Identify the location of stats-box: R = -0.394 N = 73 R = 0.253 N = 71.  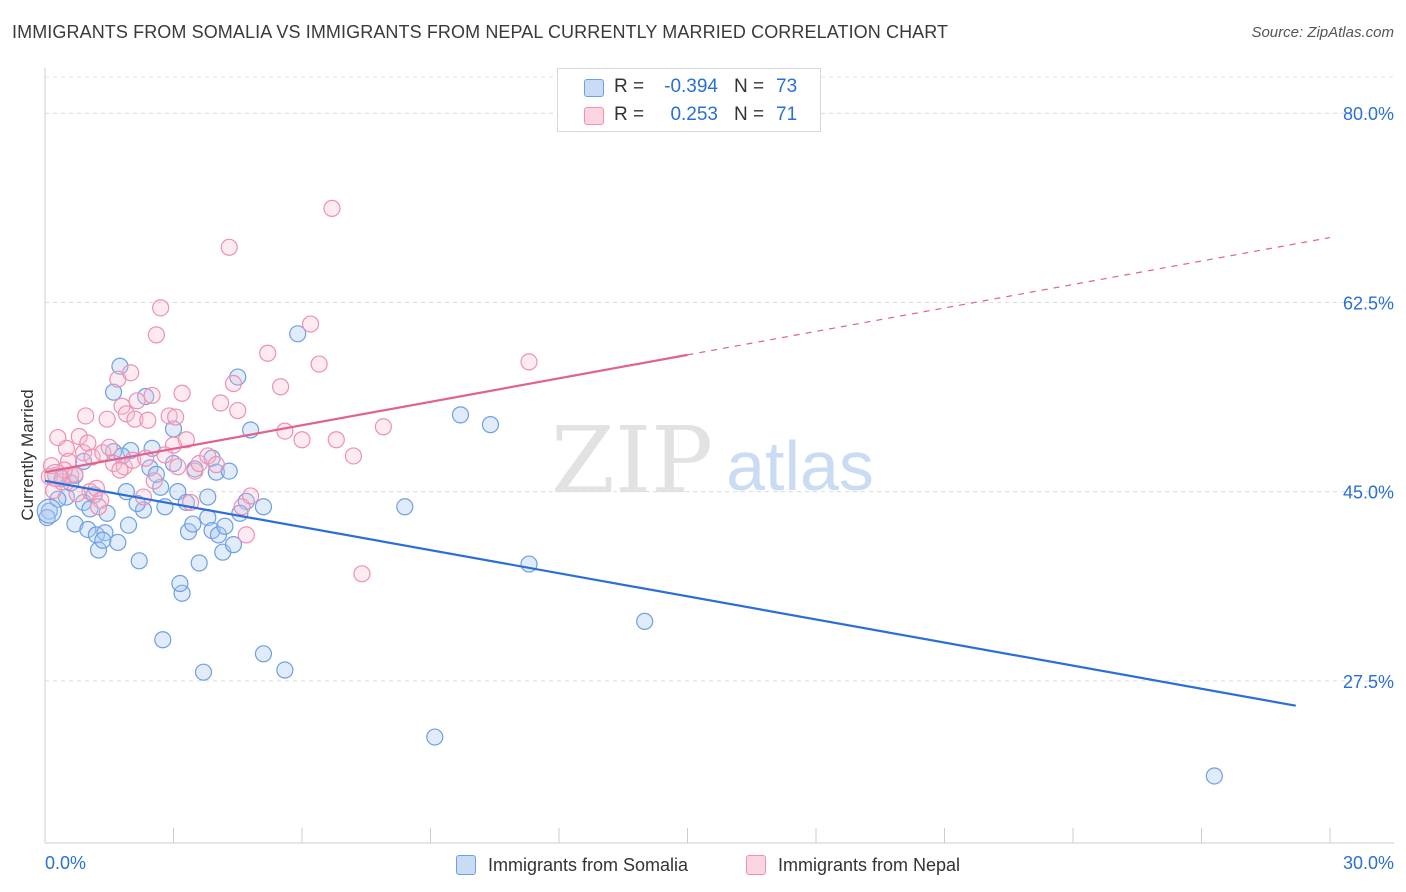
(689, 100).